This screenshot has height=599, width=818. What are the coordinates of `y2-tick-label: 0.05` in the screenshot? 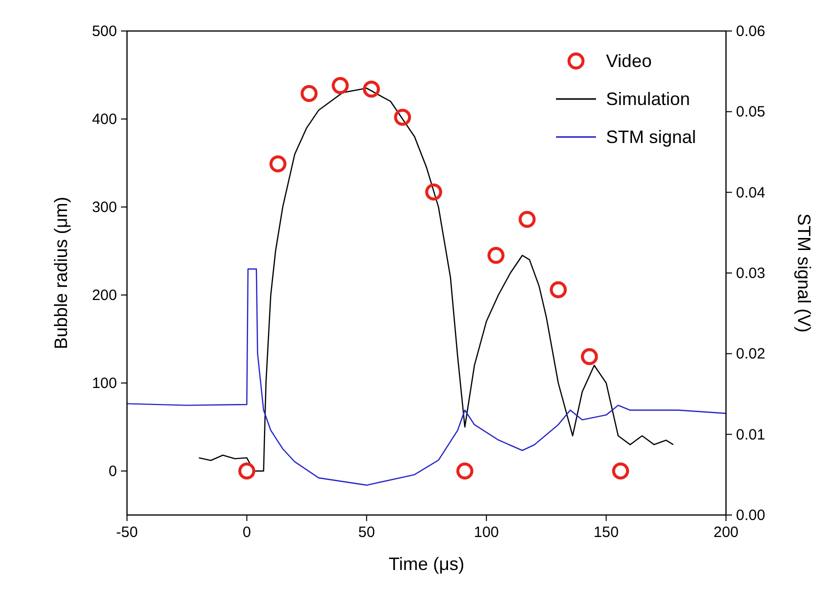 It's located at (751, 112).